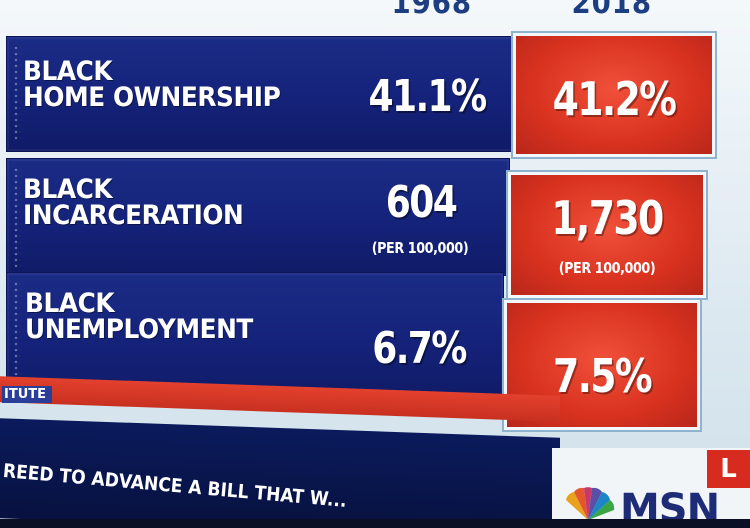 The height and width of the screenshot is (528, 750). Describe the element at coordinates (607, 268) in the screenshot. I see `value-2018-unit: (PER 100,000)` at that location.